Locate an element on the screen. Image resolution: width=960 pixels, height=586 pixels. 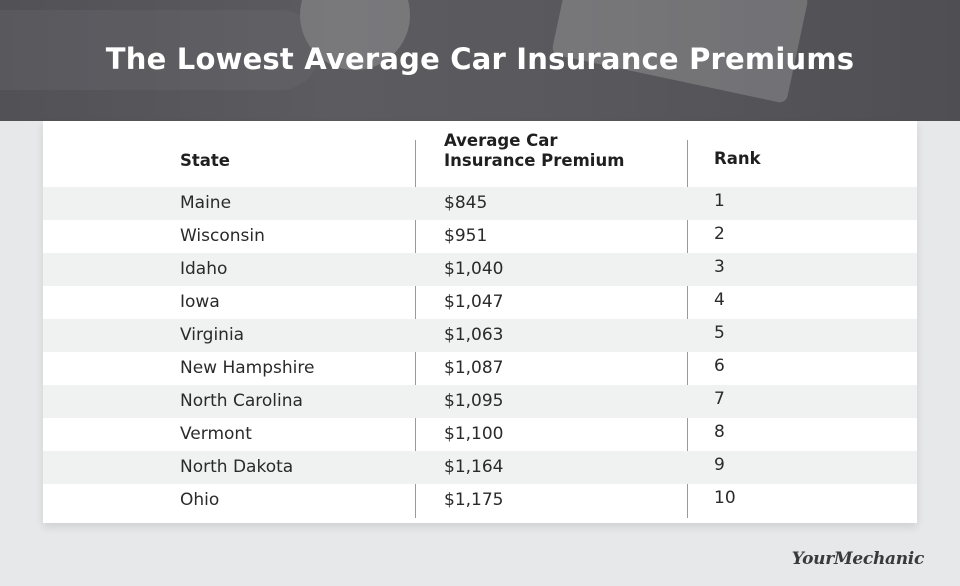
yourmechanic-logo: YourMechanic is located at coordinates (858, 559).